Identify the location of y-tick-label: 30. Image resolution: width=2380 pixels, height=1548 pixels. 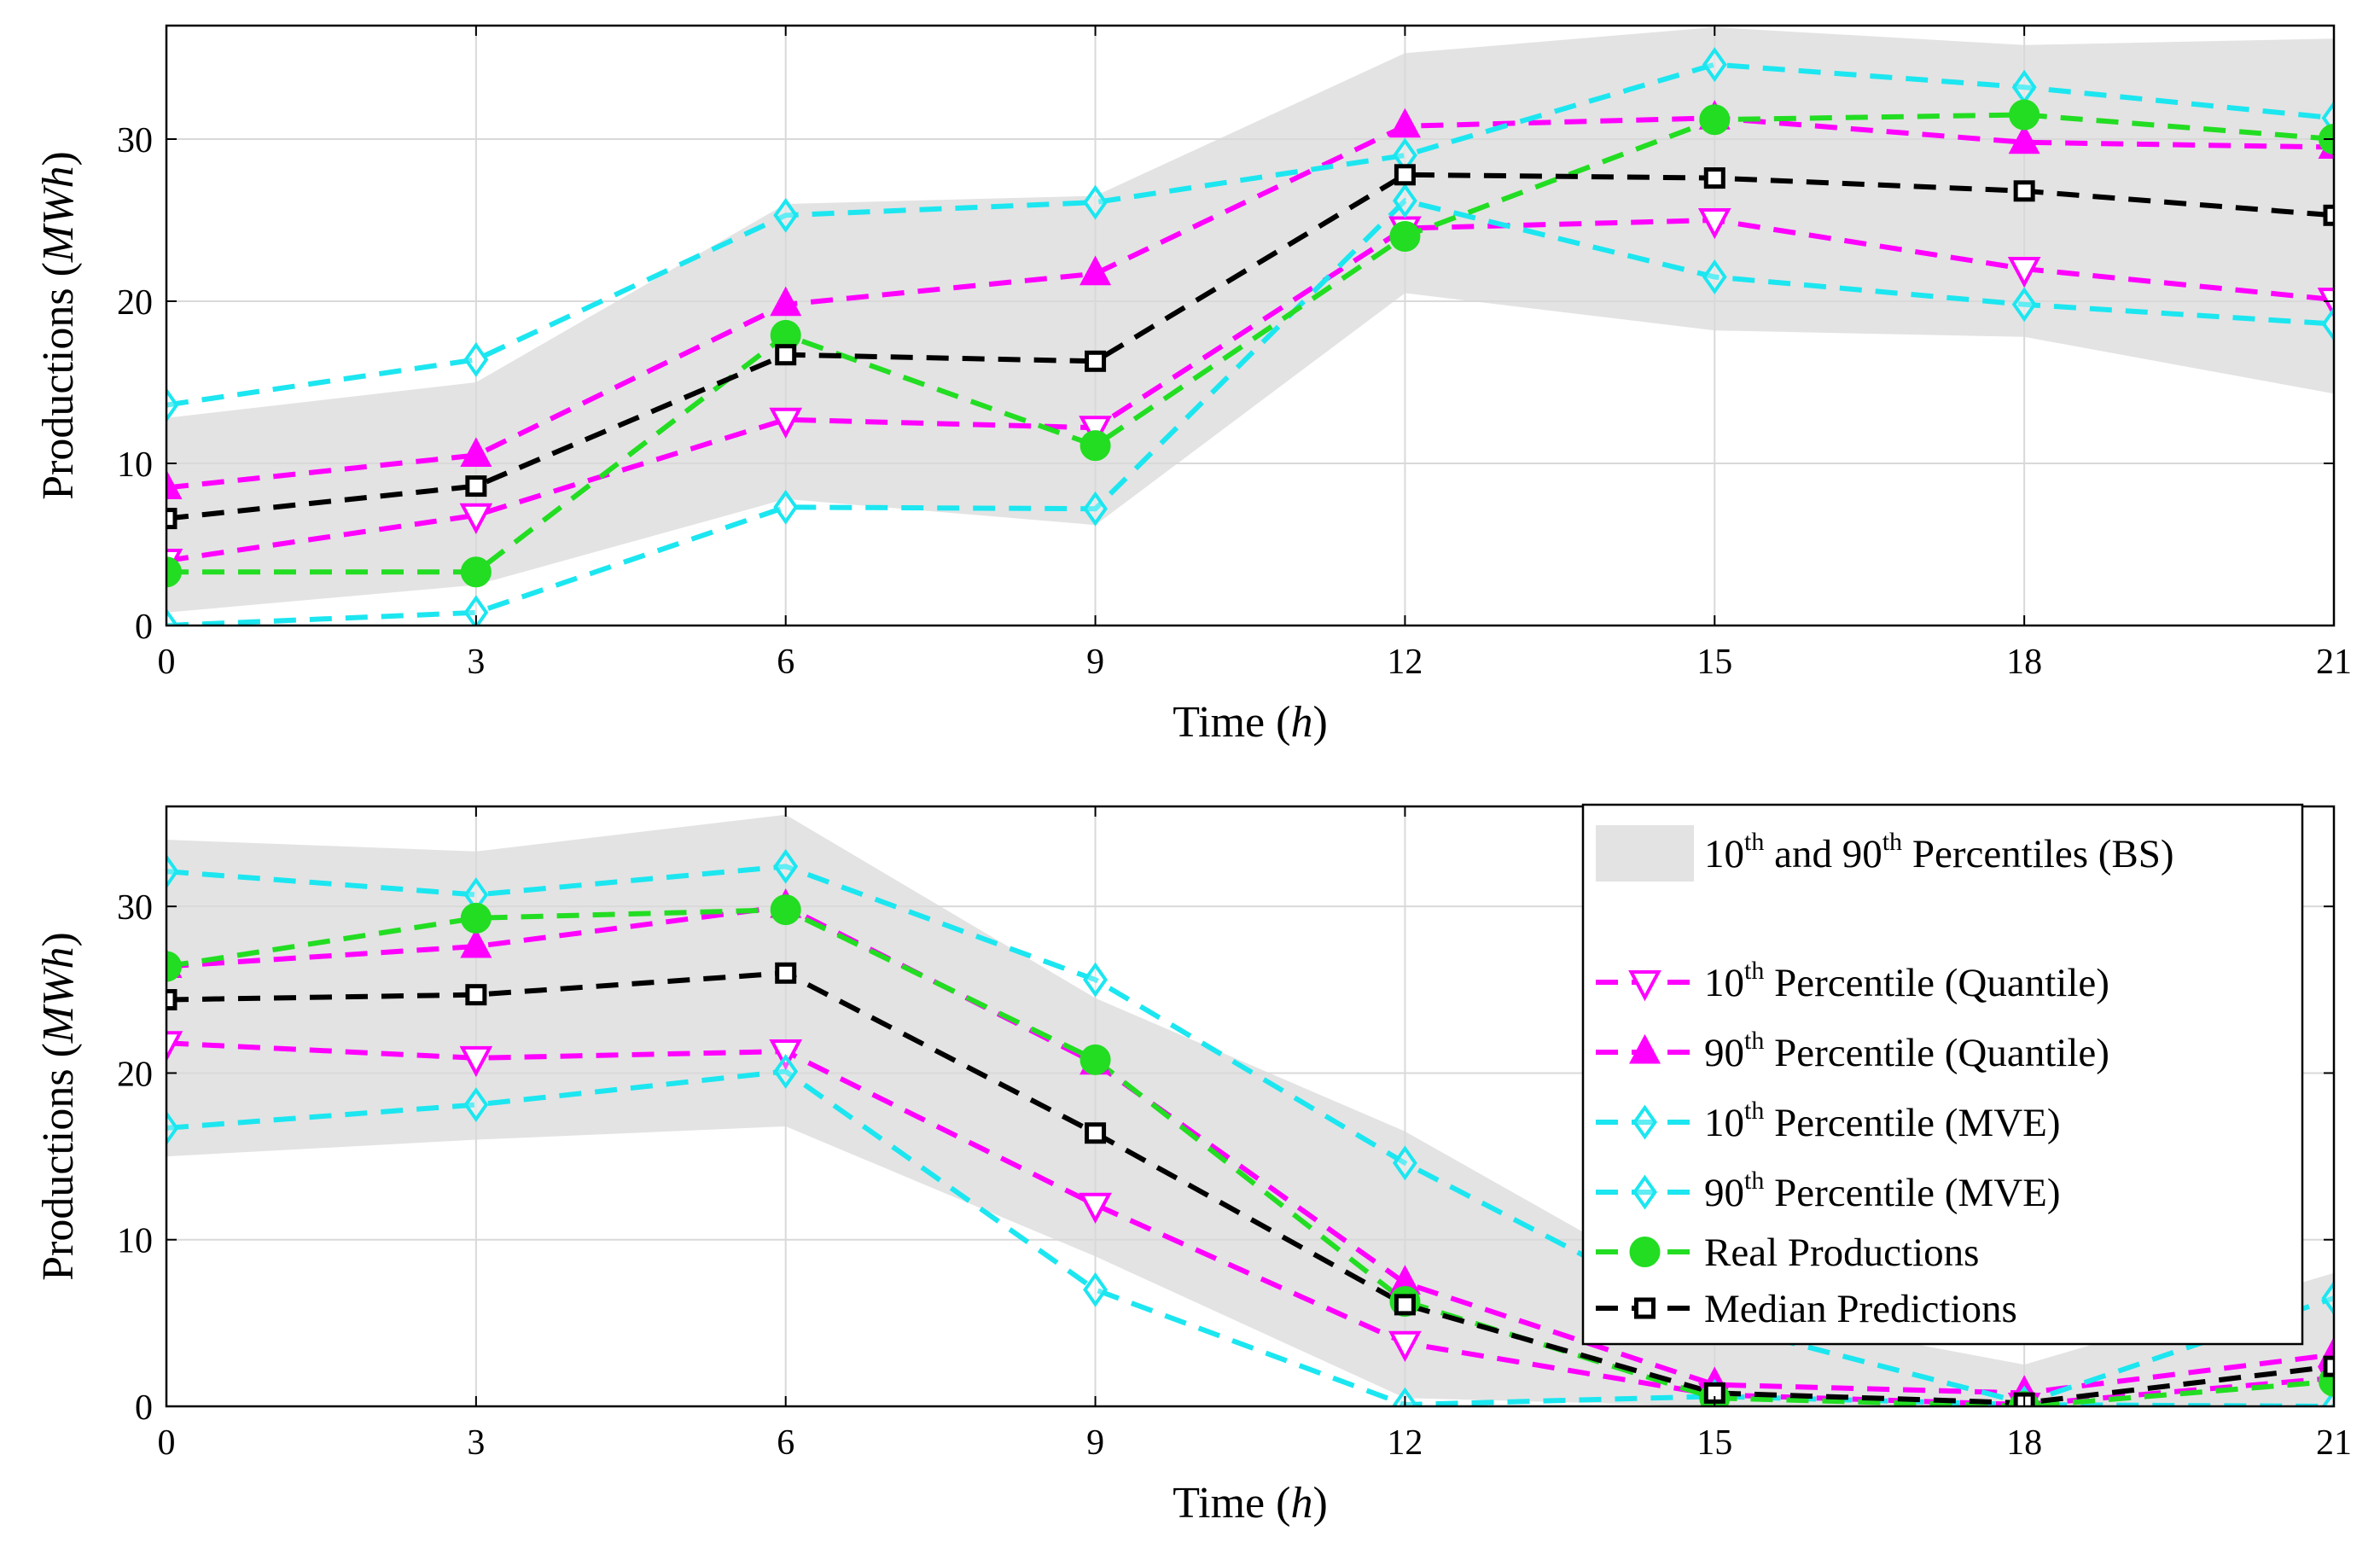
(135, 908).